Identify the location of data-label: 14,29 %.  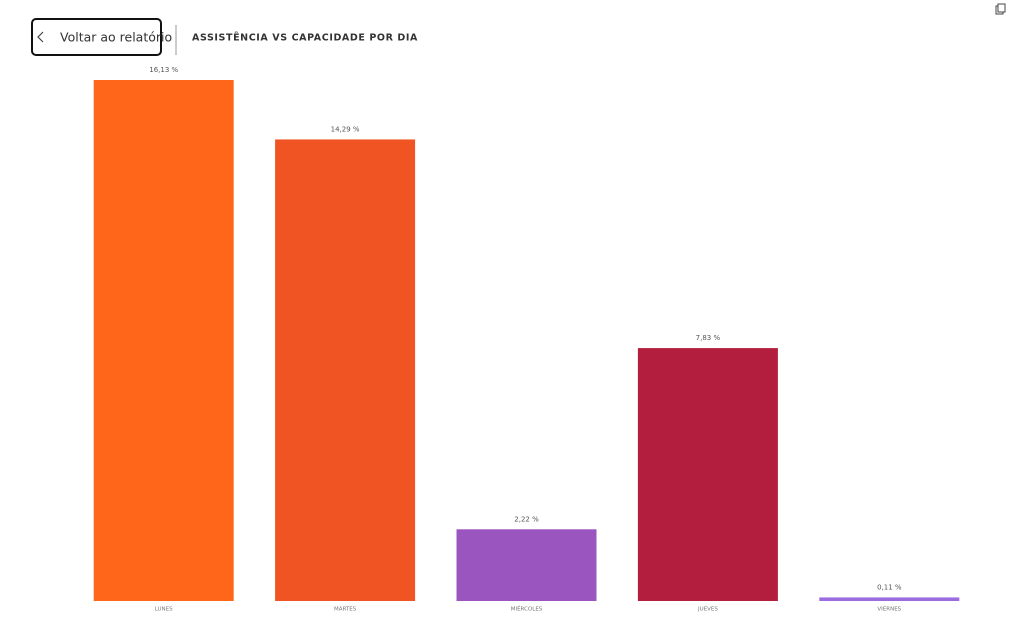
(345, 129).